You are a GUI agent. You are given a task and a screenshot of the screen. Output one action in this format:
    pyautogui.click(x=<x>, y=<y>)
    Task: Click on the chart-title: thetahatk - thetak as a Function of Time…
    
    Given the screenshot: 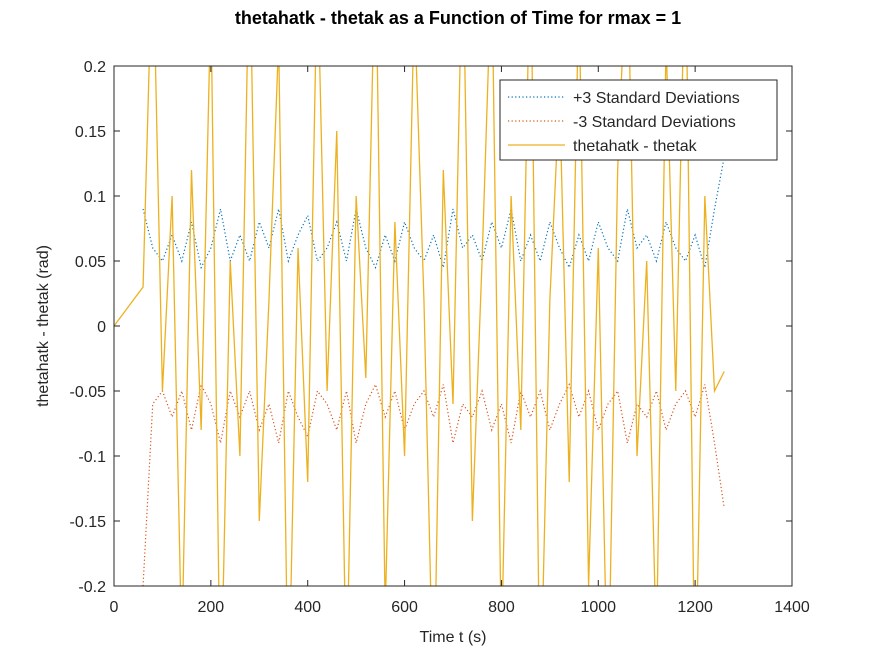 What is the action you would take?
    pyautogui.click(x=458, y=18)
    